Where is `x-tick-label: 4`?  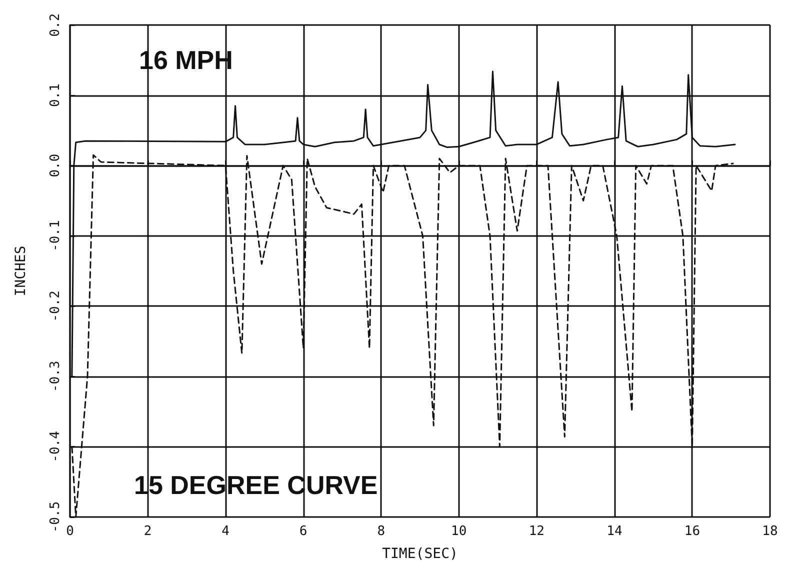 x-tick-label: 4 is located at coordinates (226, 531).